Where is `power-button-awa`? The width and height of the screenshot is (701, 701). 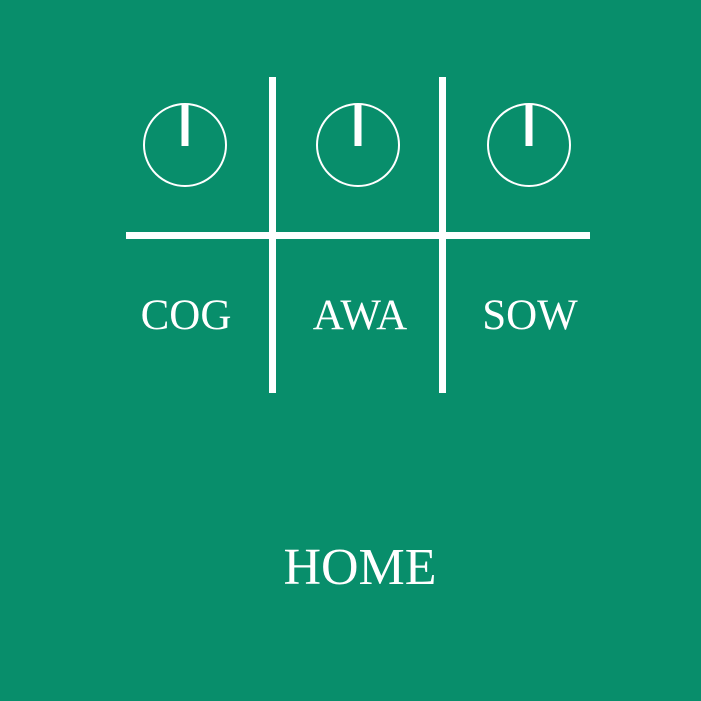 power-button-awa is located at coordinates (358, 145).